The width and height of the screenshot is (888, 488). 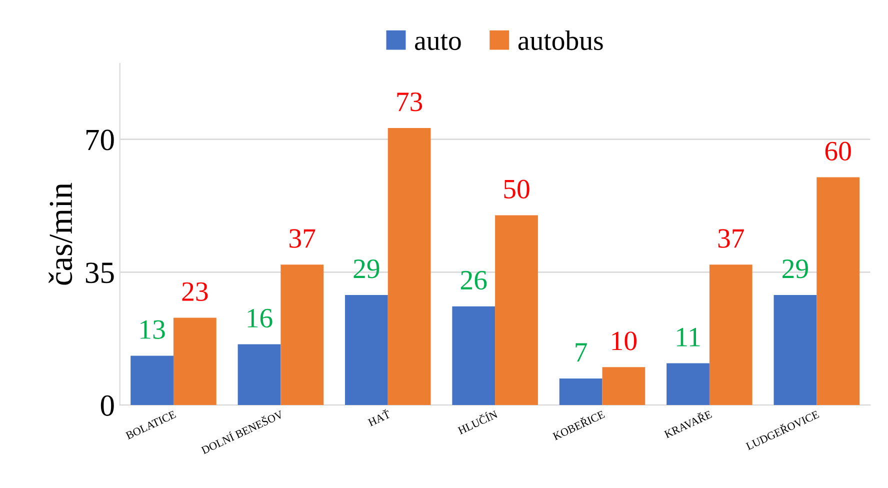 I want to click on data-label: 11, so click(x=688, y=337).